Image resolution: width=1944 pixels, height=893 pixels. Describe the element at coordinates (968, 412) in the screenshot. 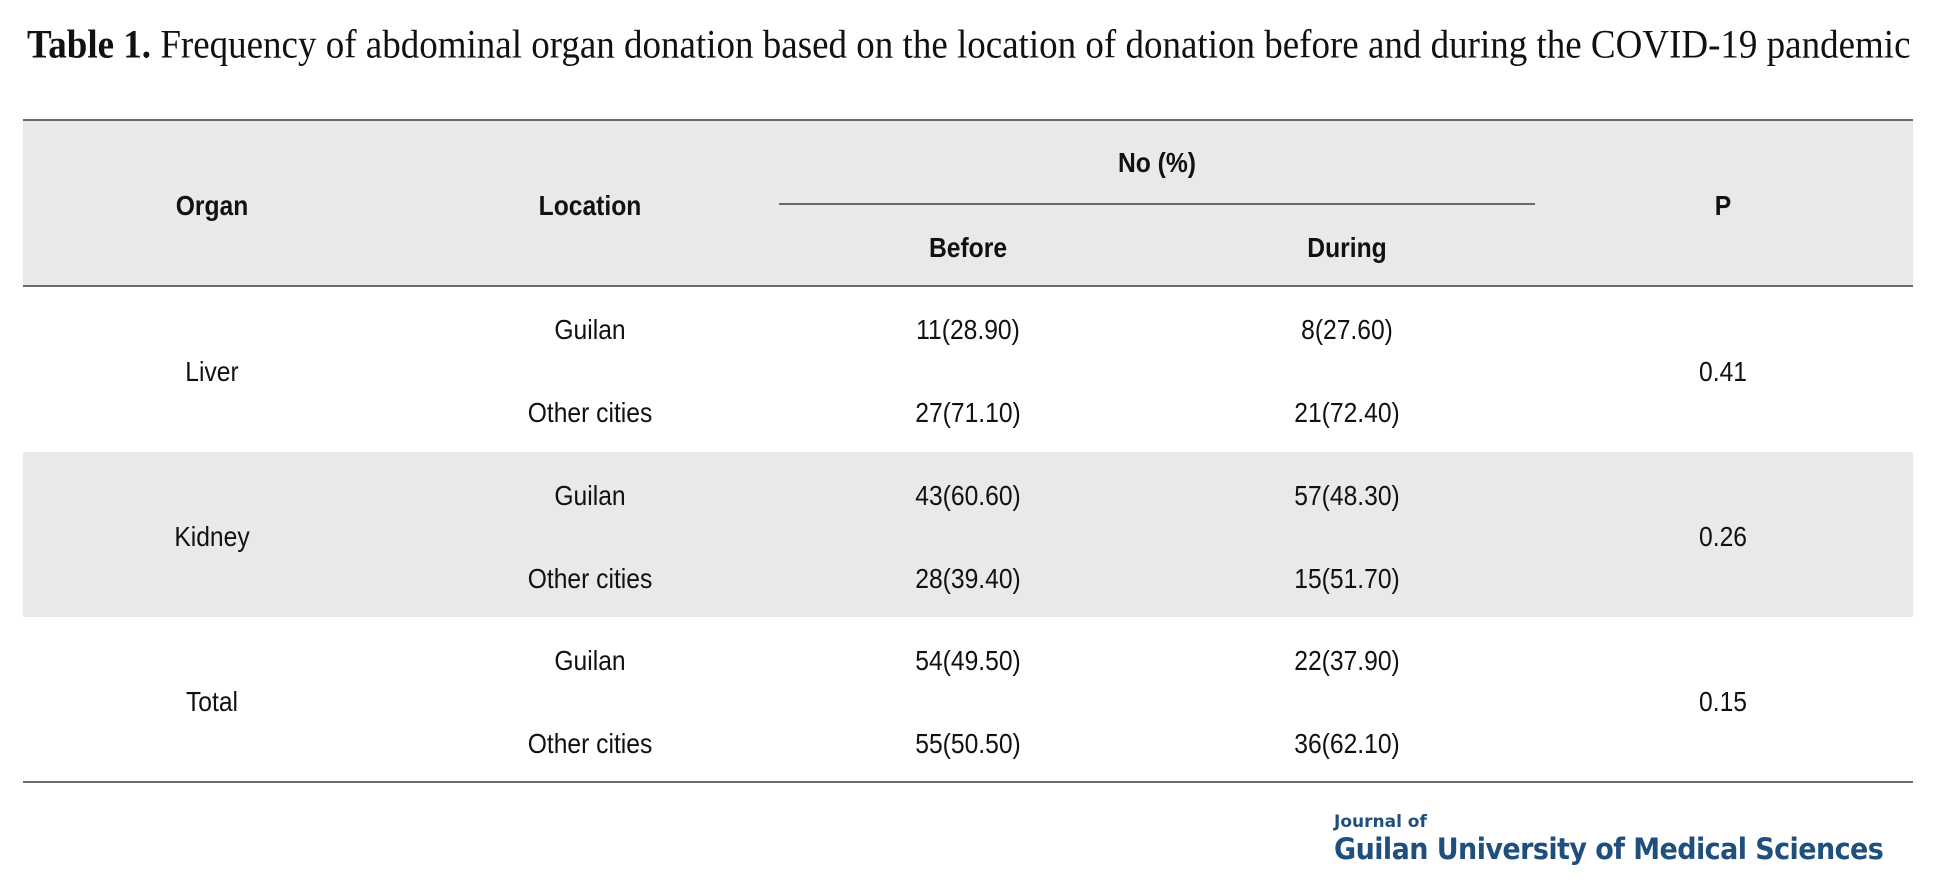

I see `before-cell: 27(71.10)` at that location.